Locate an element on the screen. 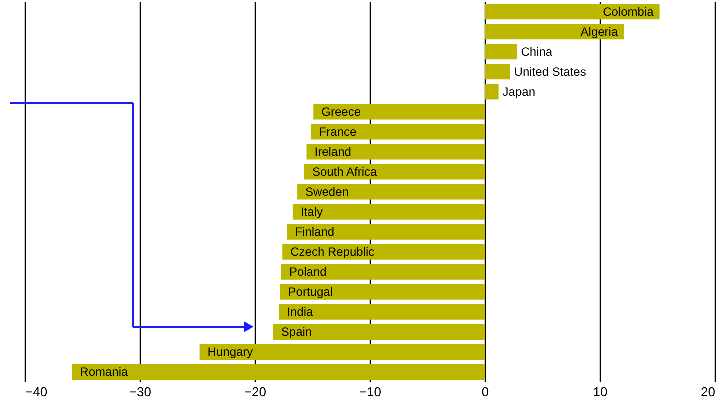  y-tick-label: Poland is located at coordinates (308, 272).